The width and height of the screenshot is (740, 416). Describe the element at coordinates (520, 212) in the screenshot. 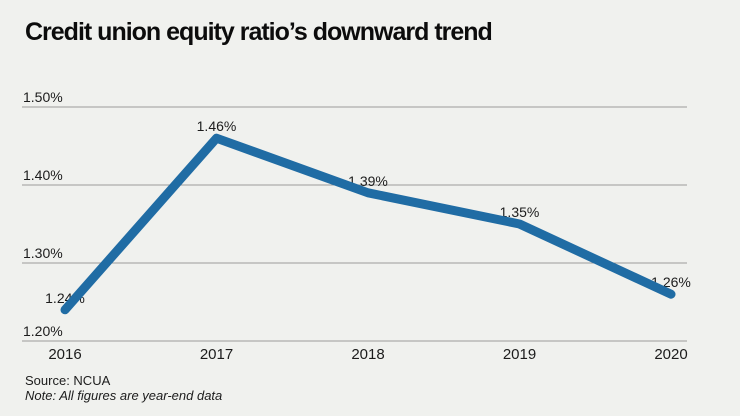

I see `data-point-label: 1.35%` at that location.